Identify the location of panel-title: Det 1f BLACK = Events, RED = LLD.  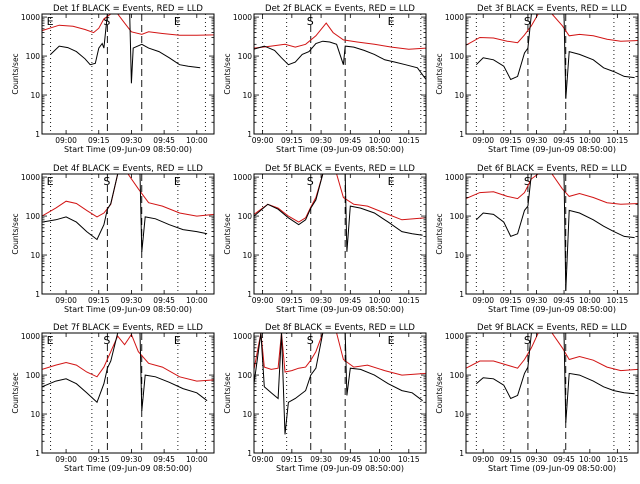
(128, 9).